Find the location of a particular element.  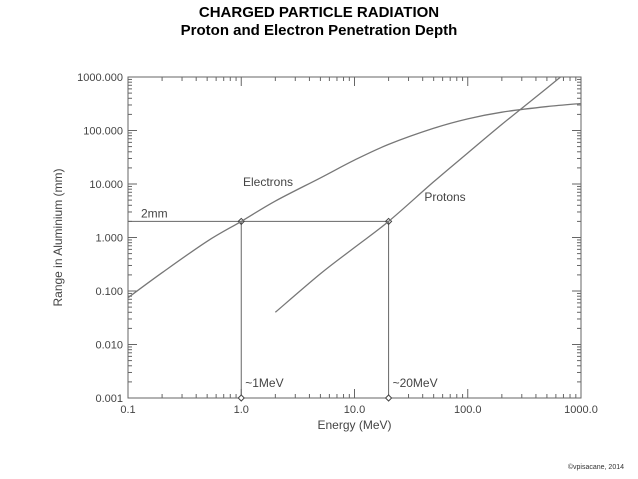

x-axis-label: Energy (MeV) is located at coordinates (354, 425).